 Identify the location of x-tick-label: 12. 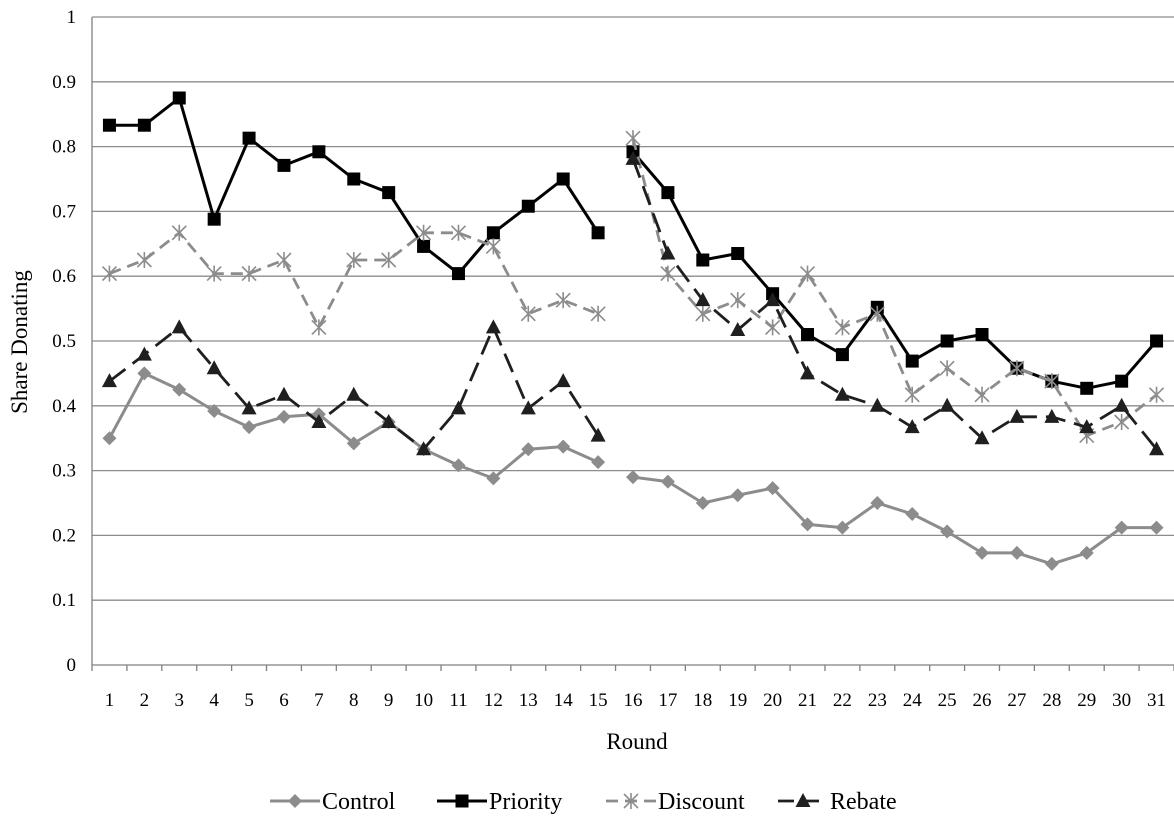
(493, 700).